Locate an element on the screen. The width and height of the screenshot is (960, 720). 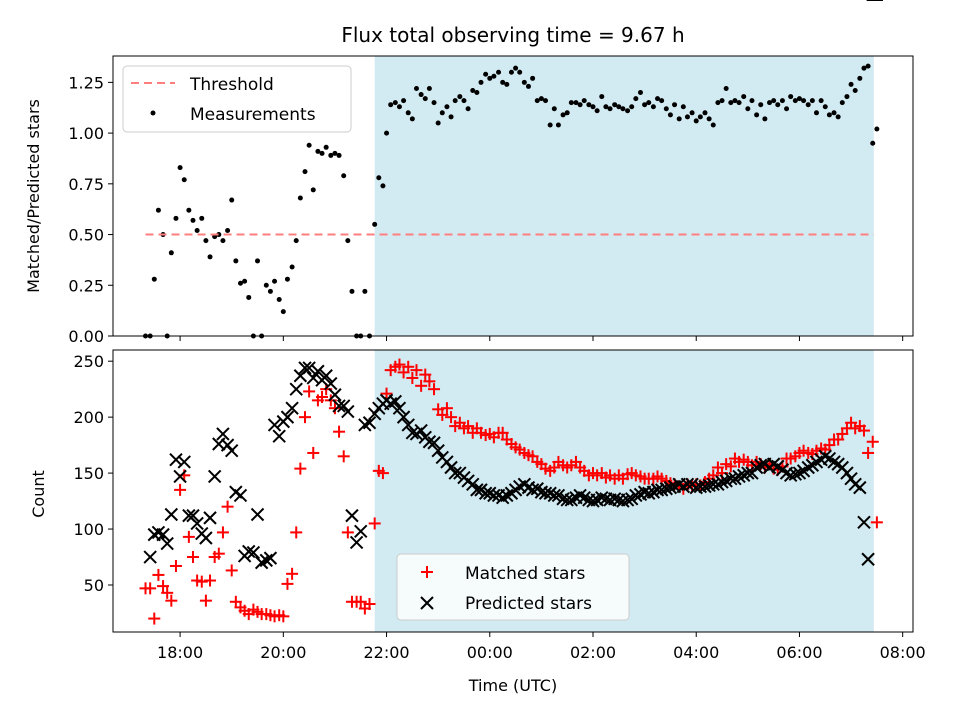
bottom-xtick-label: 02:00 is located at coordinates (593, 652).